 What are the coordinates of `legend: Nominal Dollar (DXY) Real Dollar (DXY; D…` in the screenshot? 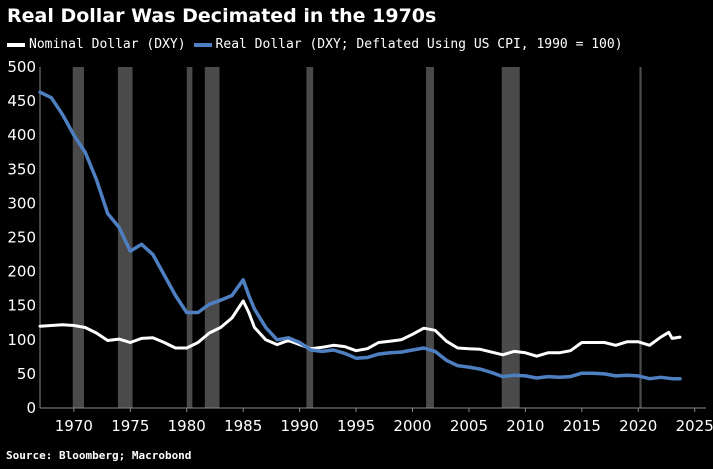 It's located at (319, 44).